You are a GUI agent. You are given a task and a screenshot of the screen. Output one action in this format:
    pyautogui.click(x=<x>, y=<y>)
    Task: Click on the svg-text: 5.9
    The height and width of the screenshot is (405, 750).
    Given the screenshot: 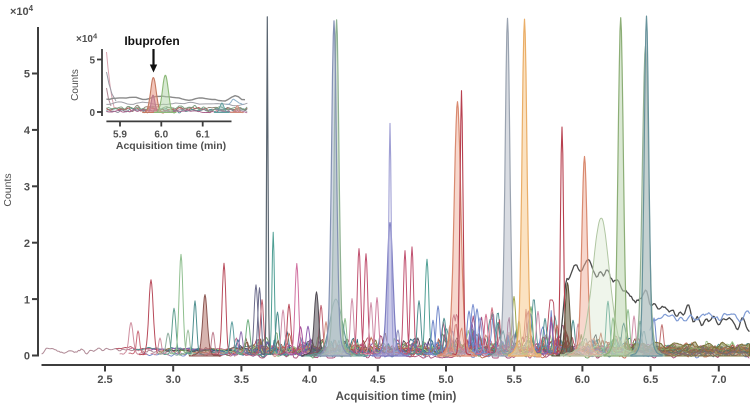 What is the action you would take?
    pyautogui.click(x=120, y=135)
    